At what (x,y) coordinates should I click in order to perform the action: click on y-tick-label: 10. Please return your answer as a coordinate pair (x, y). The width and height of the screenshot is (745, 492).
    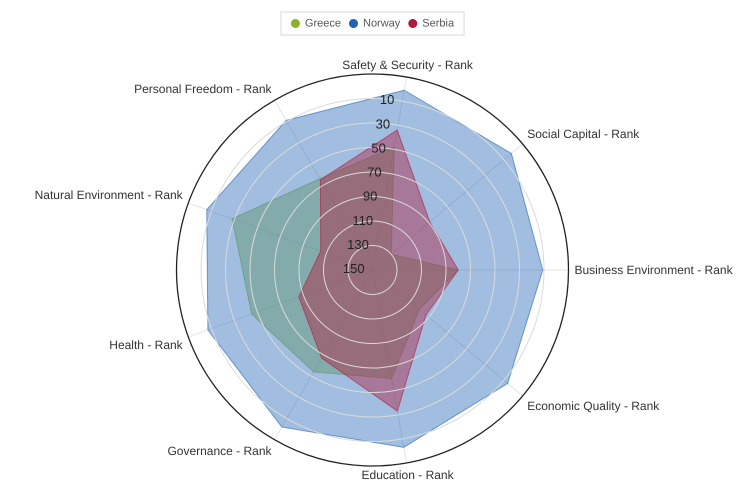
    Looking at the image, I should click on (387, 100).